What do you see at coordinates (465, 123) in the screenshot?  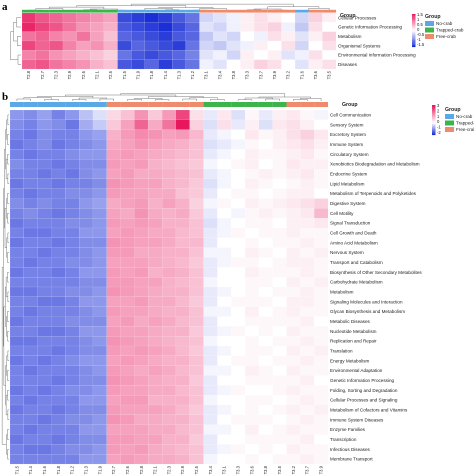 I see `legend-label: Trapped-crab` at bounding box center [465, 123].